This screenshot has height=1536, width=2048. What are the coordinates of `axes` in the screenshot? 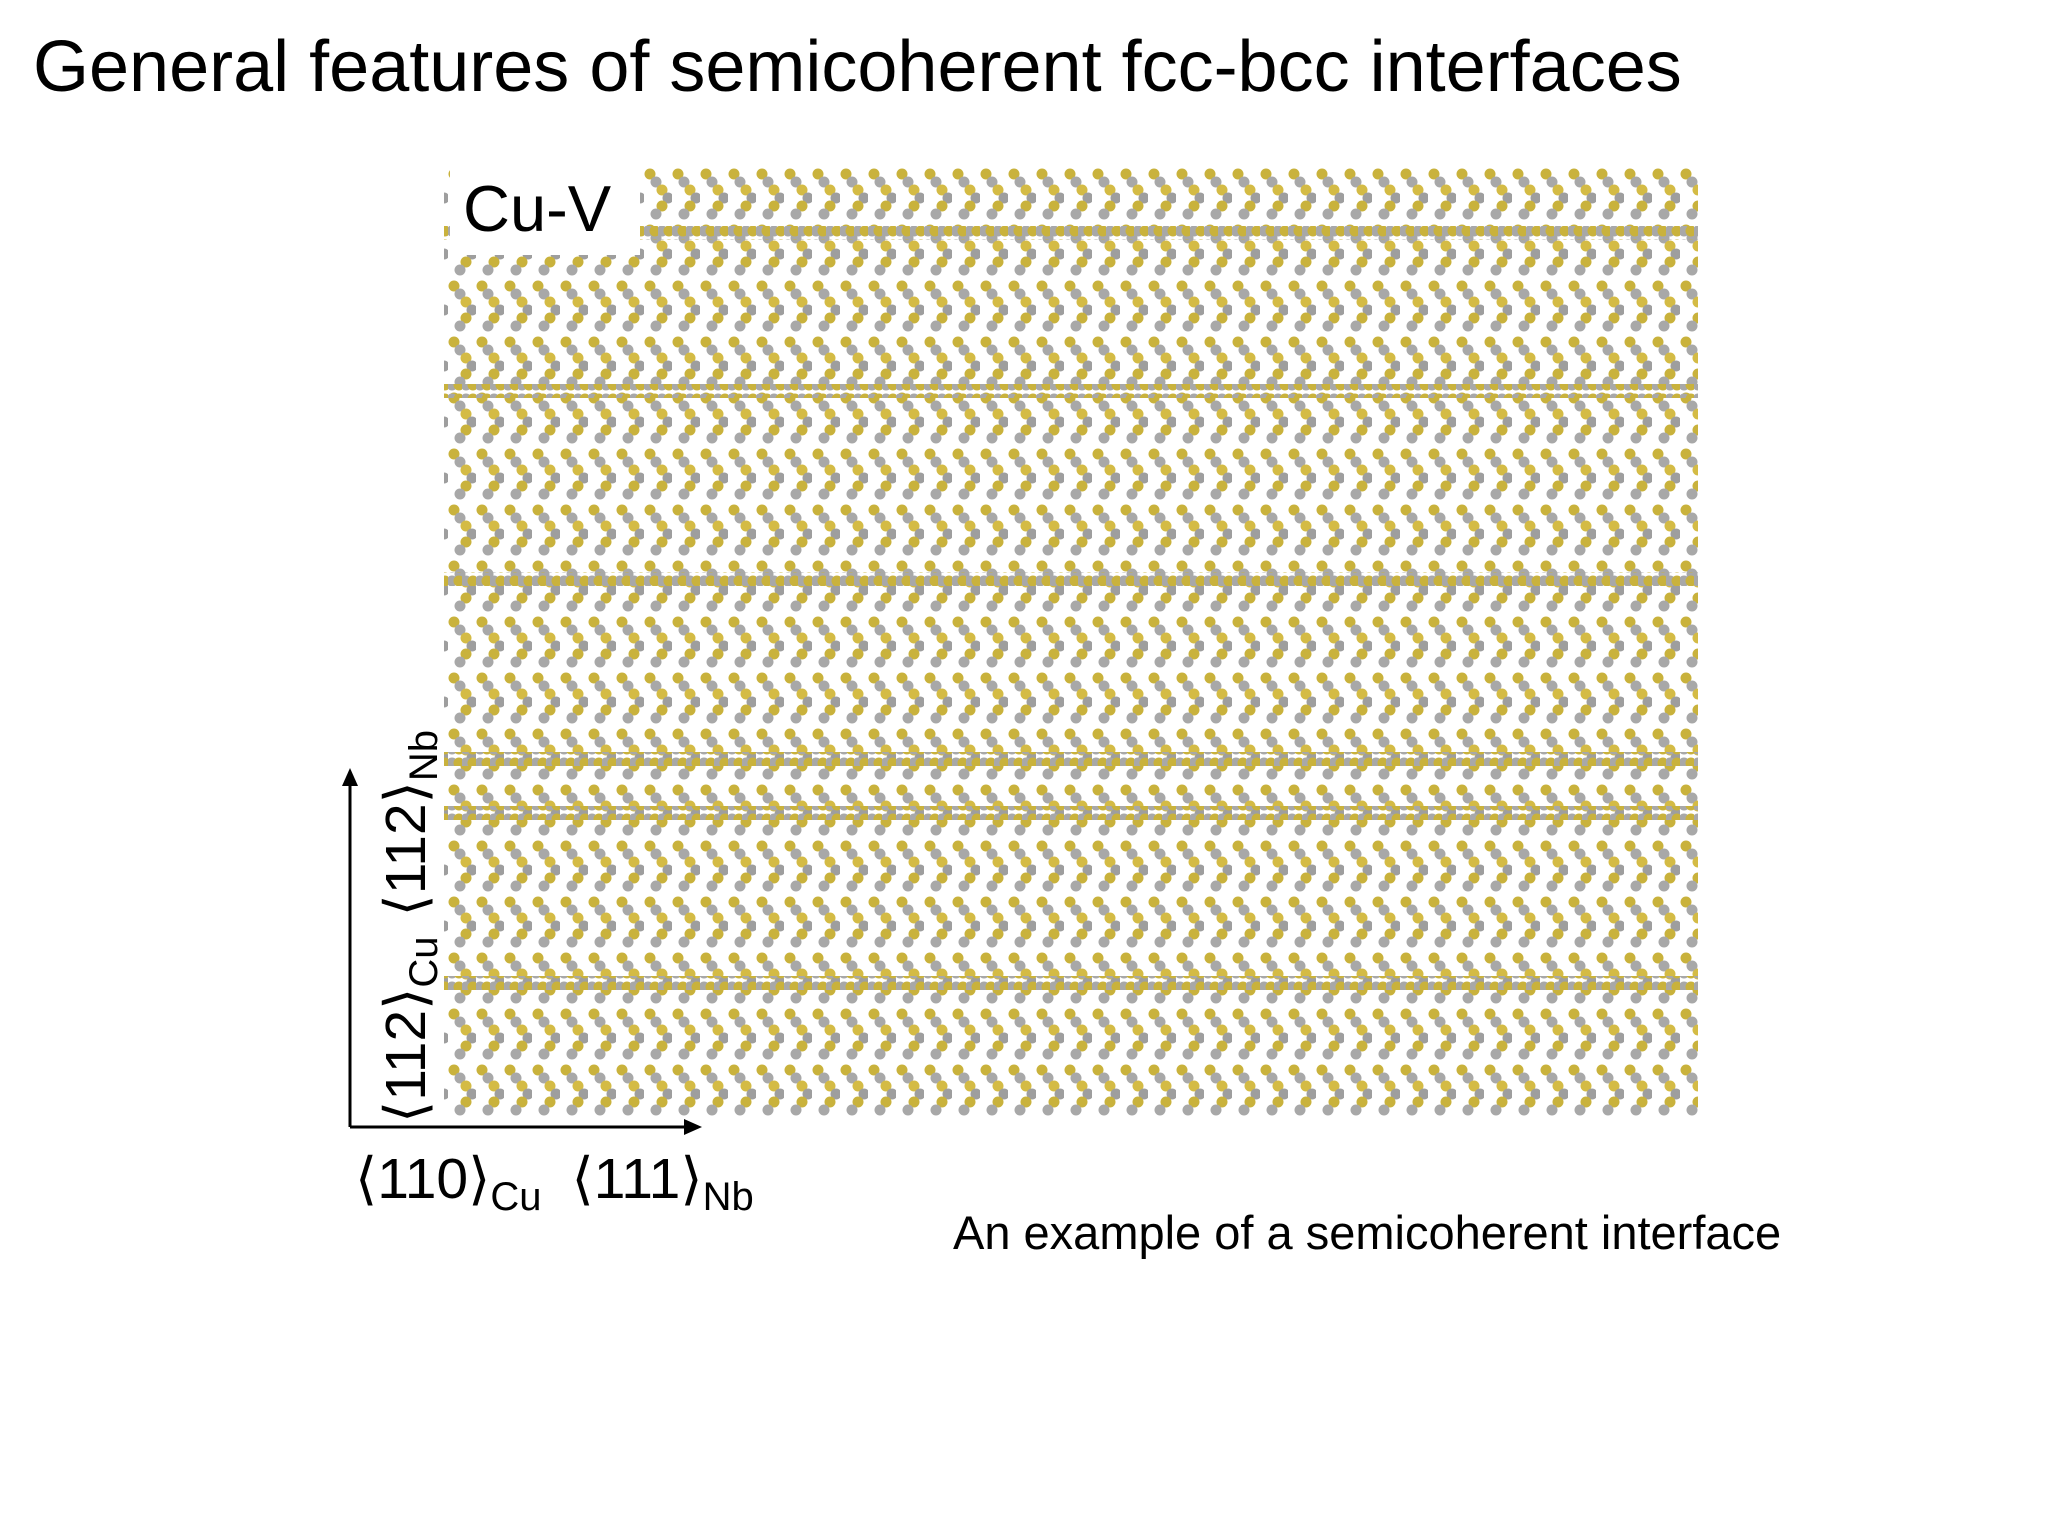 It's located at (522, 951).